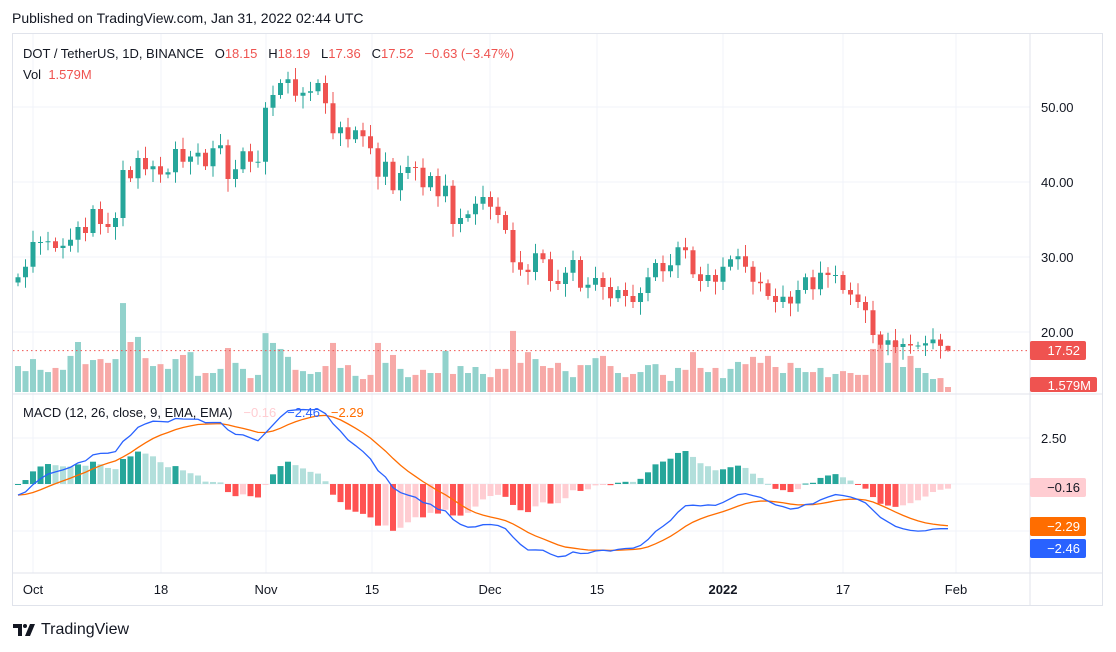  I want to click on high-value: 18.19, so click(294, 53).